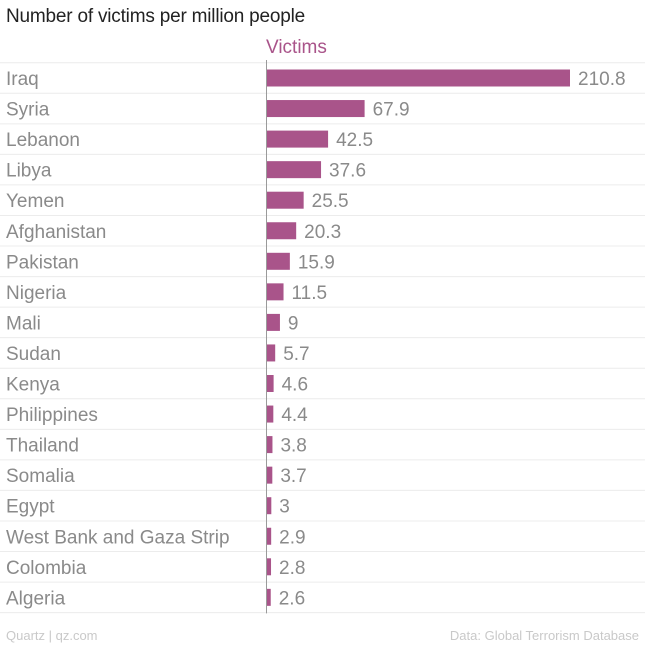 This screenshot has width=645, height=645. What do you see at coordinates (22, 79) in the screenshot?
I see `category-label: Iraq` at bounding box center [22, 79].